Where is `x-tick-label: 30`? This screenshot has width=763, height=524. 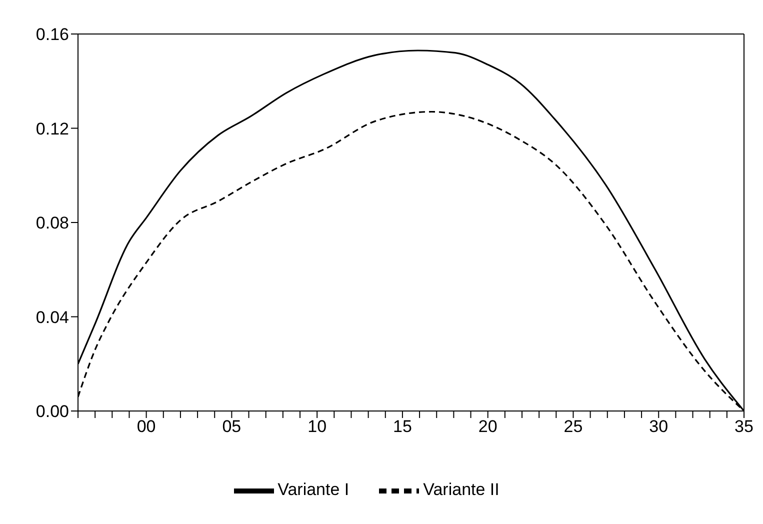
x-tick-label: 30 is located at coordinates (658, 426).